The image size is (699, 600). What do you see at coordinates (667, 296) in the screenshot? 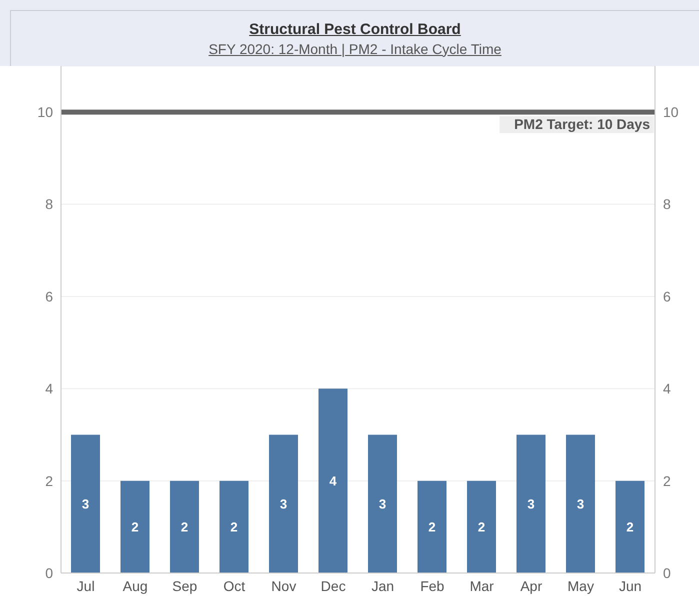
I see `y2-tick-label: 6` at bounding box center [667, 296].